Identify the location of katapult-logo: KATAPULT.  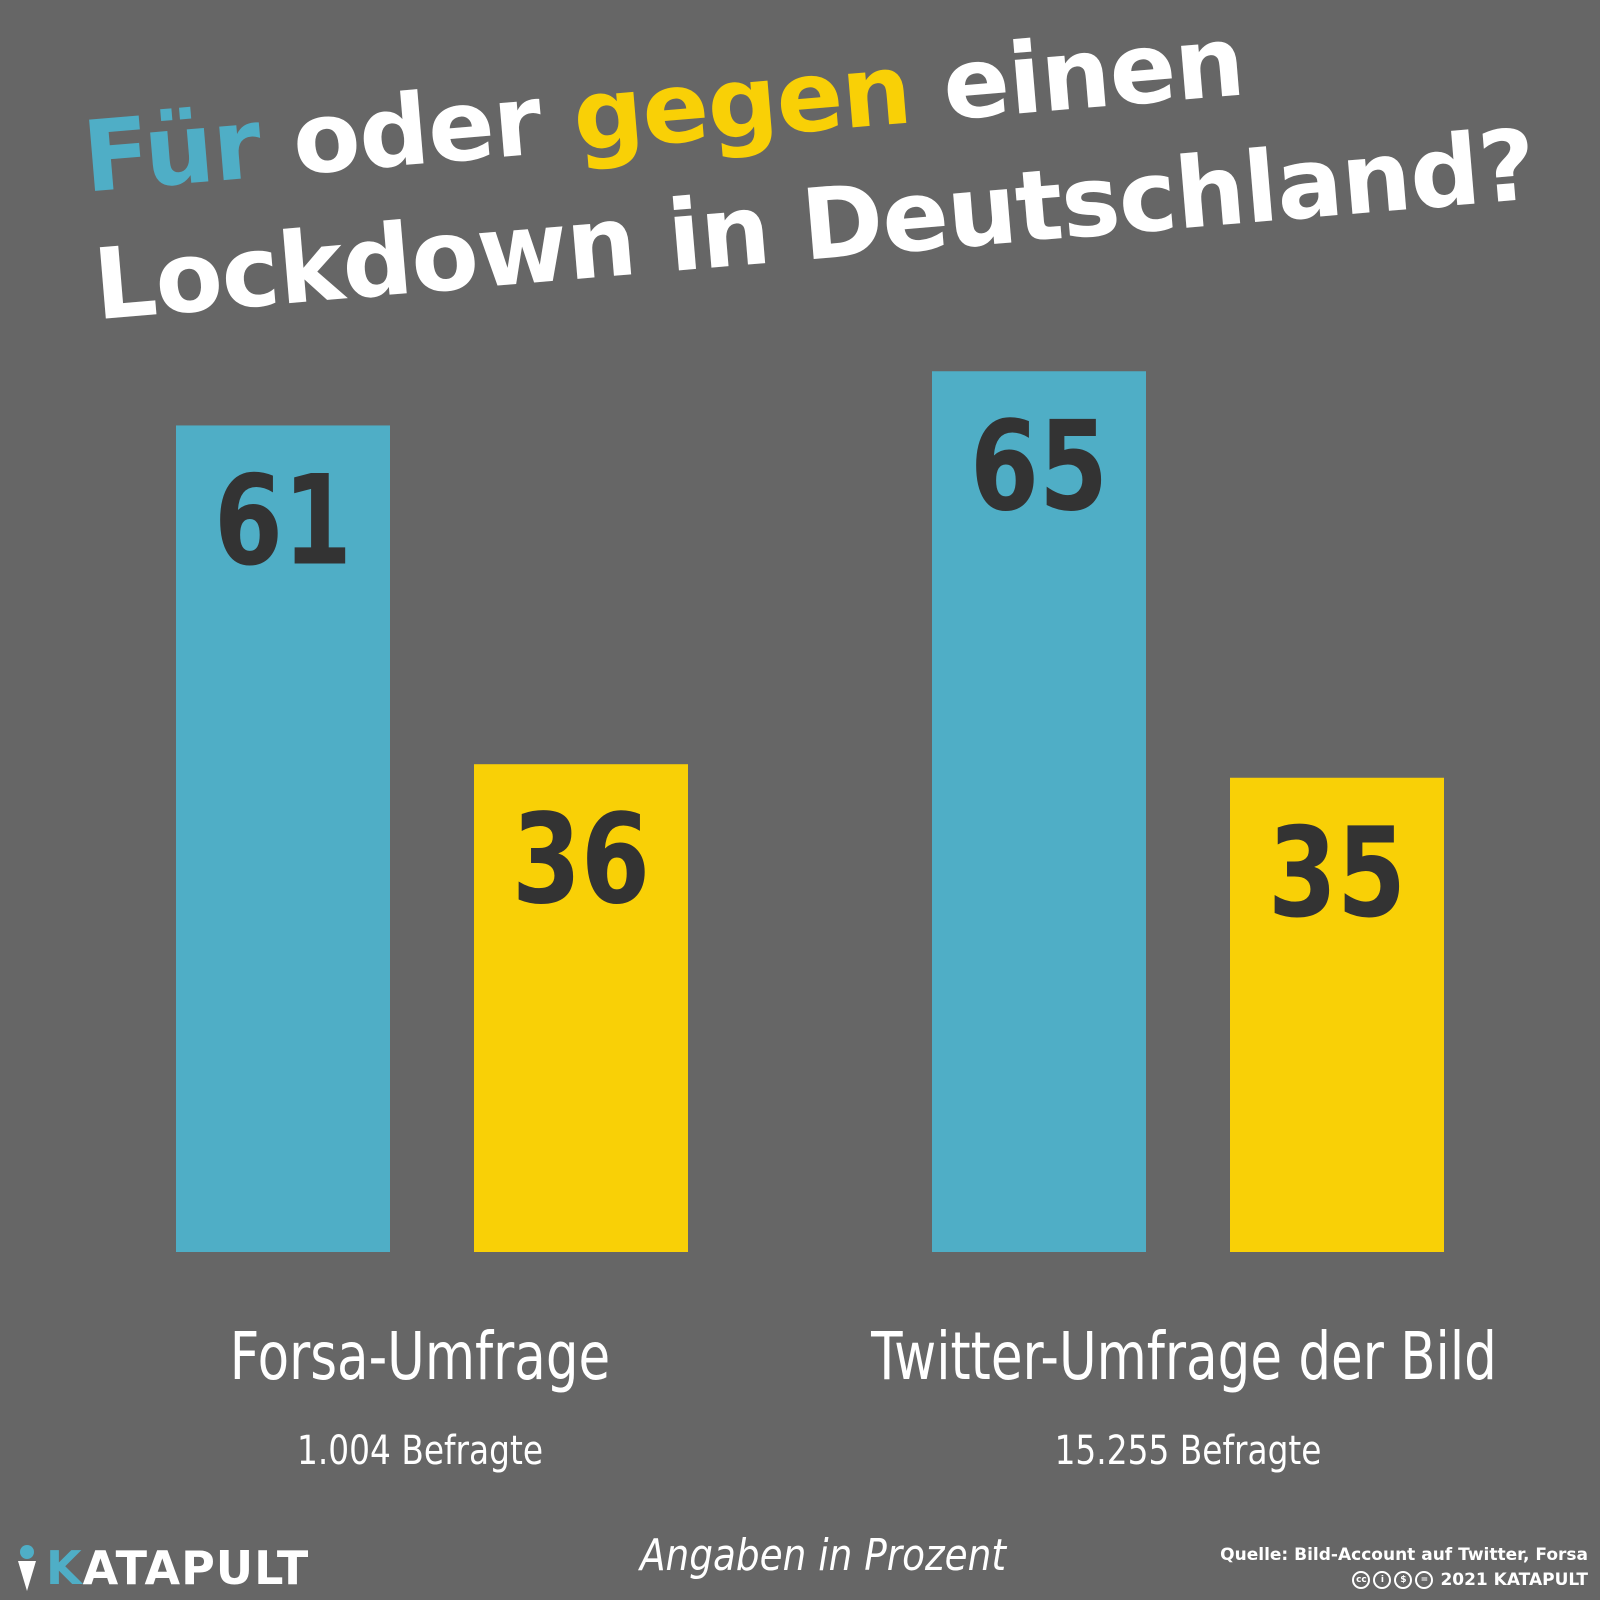
(163, 1568).